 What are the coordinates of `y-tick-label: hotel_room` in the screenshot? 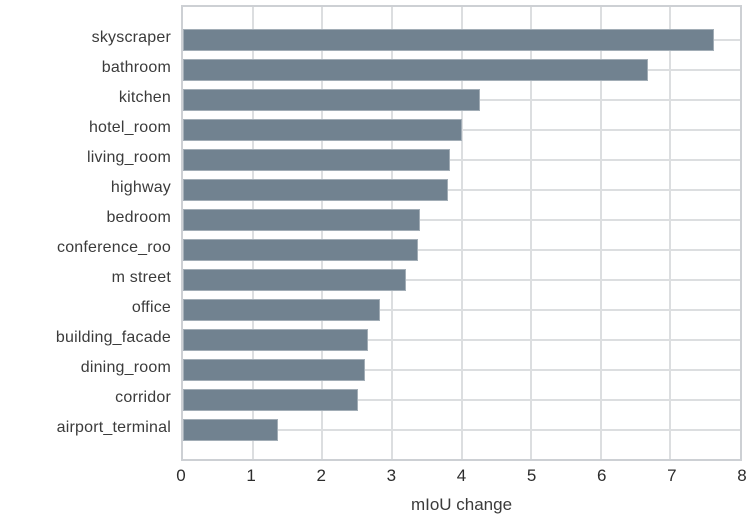 It's located at (129, 127).